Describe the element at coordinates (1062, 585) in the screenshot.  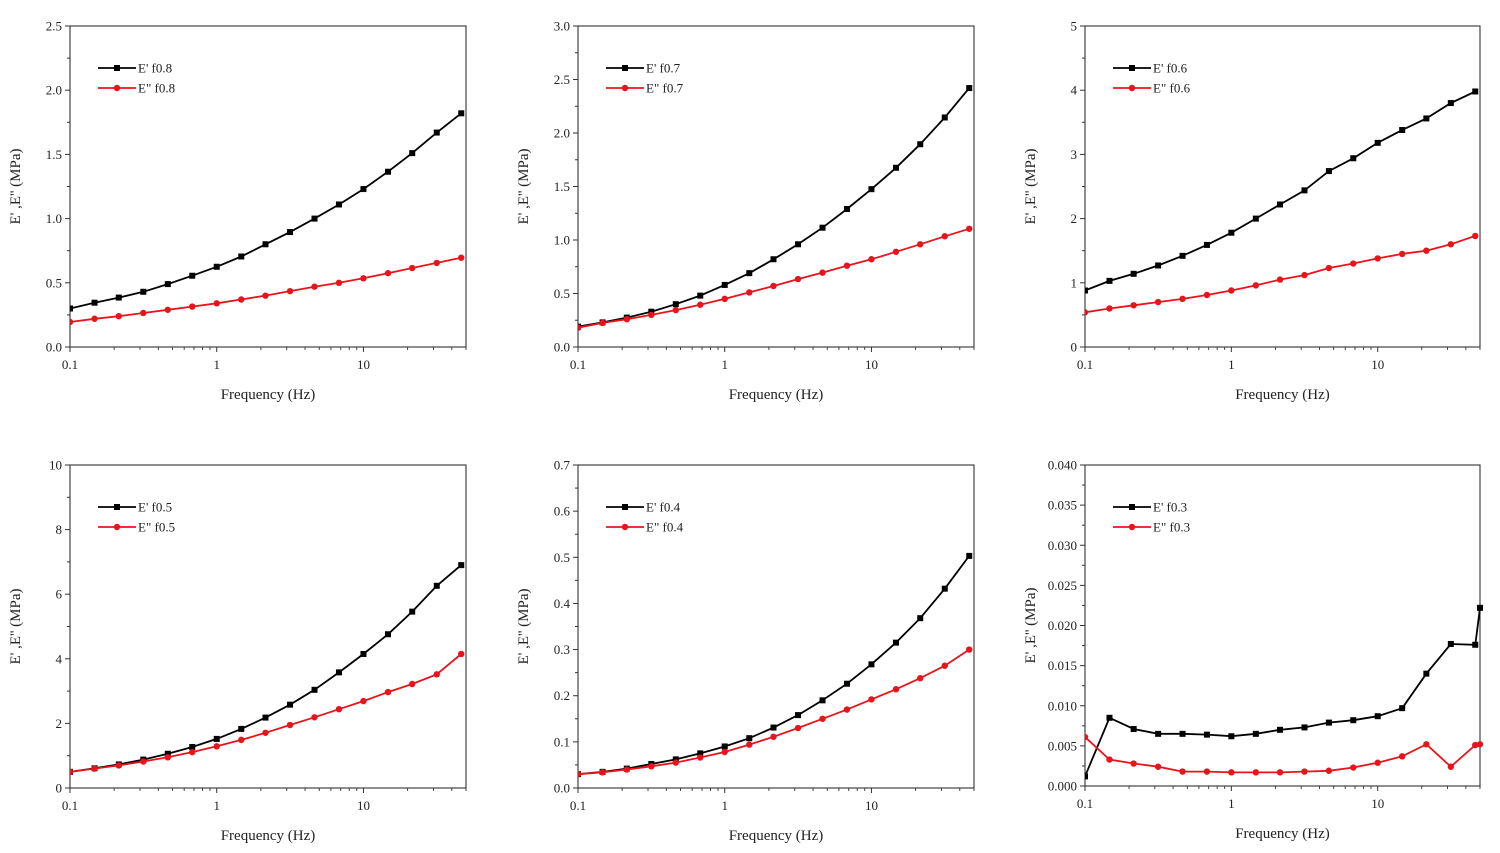
I see `y-tick-label: 0.025` at that location.